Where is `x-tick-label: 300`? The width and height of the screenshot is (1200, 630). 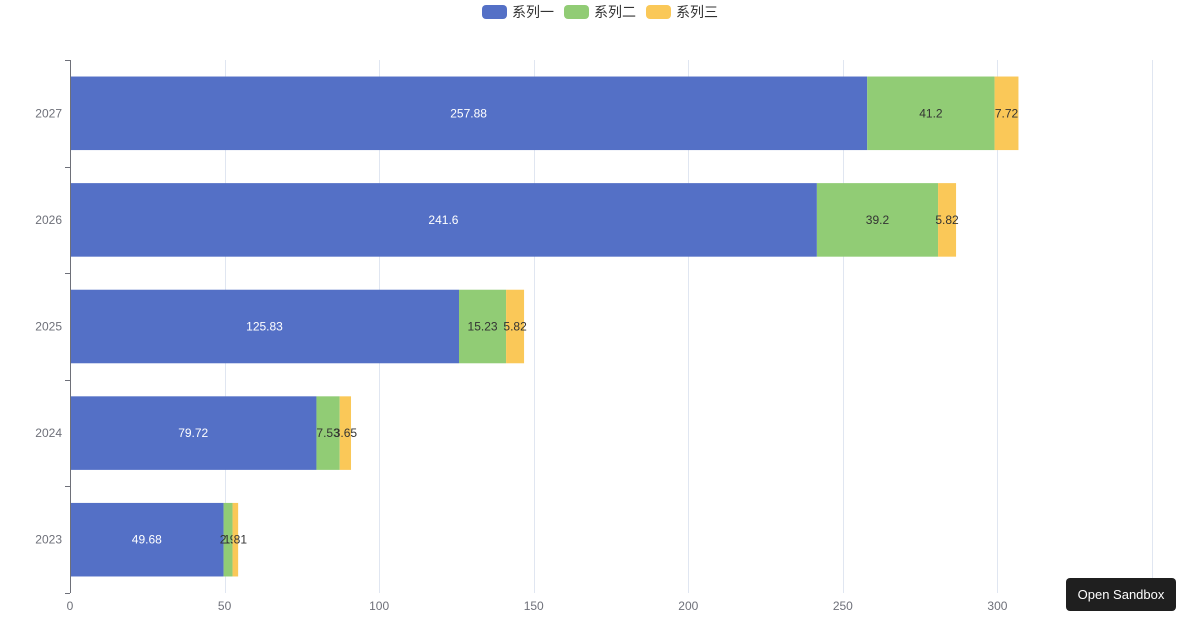 x-tick-label: 300 is located at coordinates (997, 606).